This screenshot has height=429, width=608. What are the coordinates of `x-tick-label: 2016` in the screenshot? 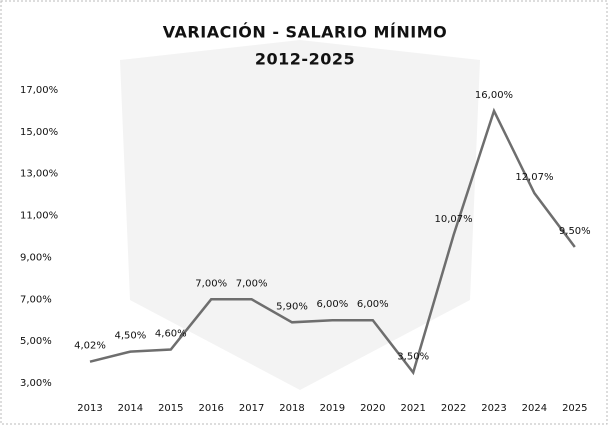 It's located at (210, 408).